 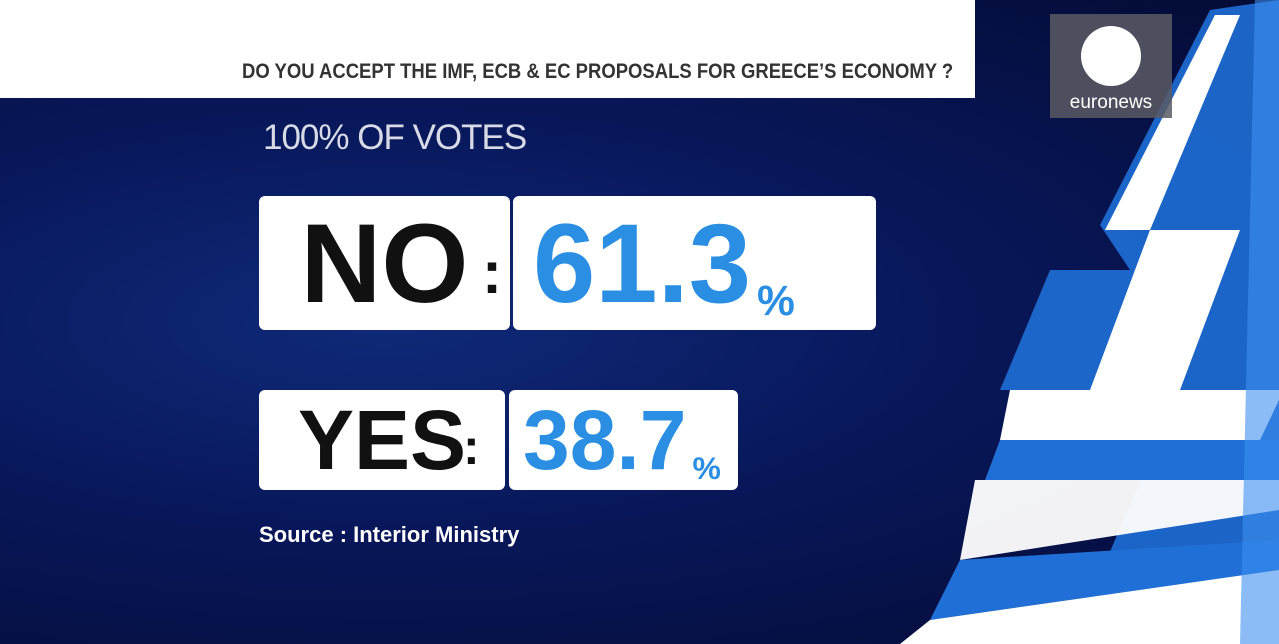 I want to click on subtitle: 100% OF VOTES, so click(x=395, y=137).